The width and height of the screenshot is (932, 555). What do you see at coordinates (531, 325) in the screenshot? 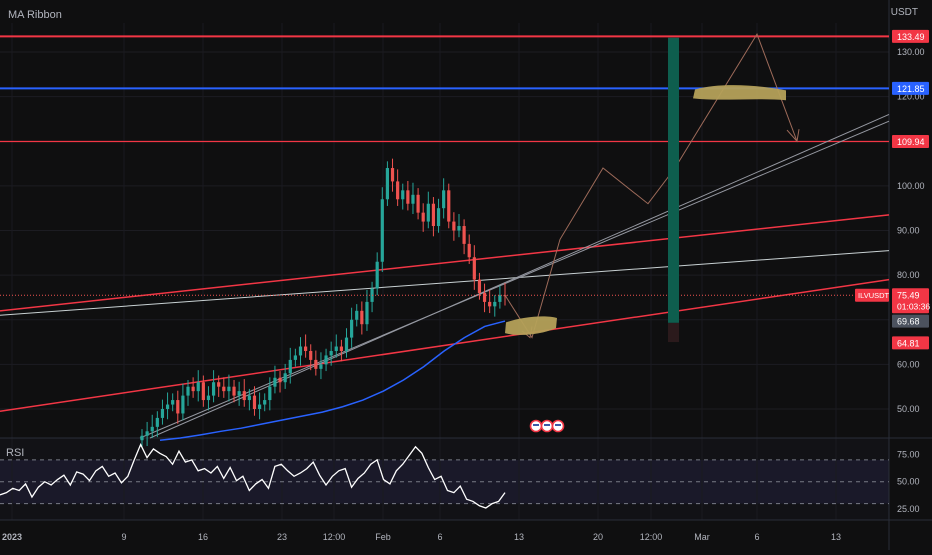
I see `highlight-mark-bottom` at bounding box center [531, 325].